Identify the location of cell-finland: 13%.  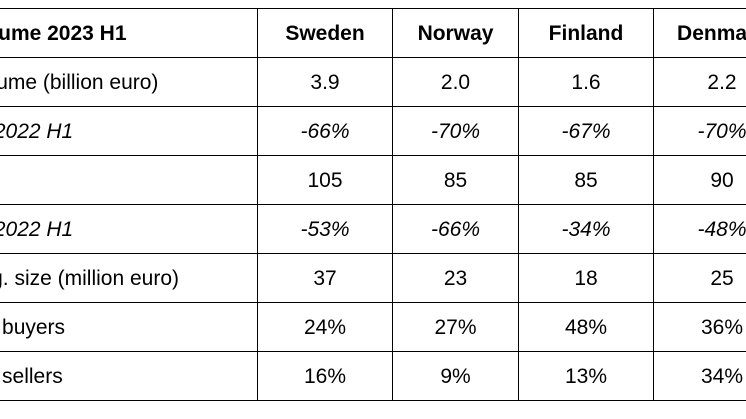
(586, 376).